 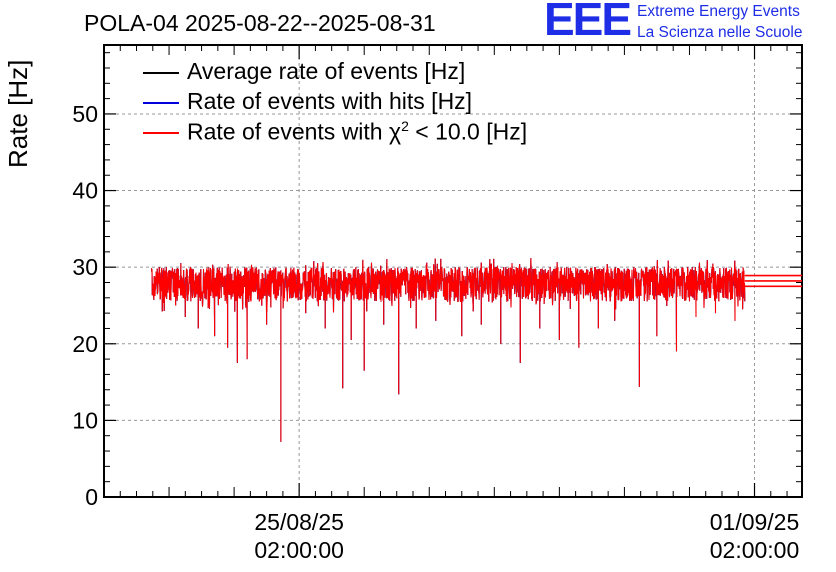 What do you see at coordinates (288, 131) in the screenshot?
I see `legend-chi2-prefix: Rate of events with` at bounding box center [288, 131].